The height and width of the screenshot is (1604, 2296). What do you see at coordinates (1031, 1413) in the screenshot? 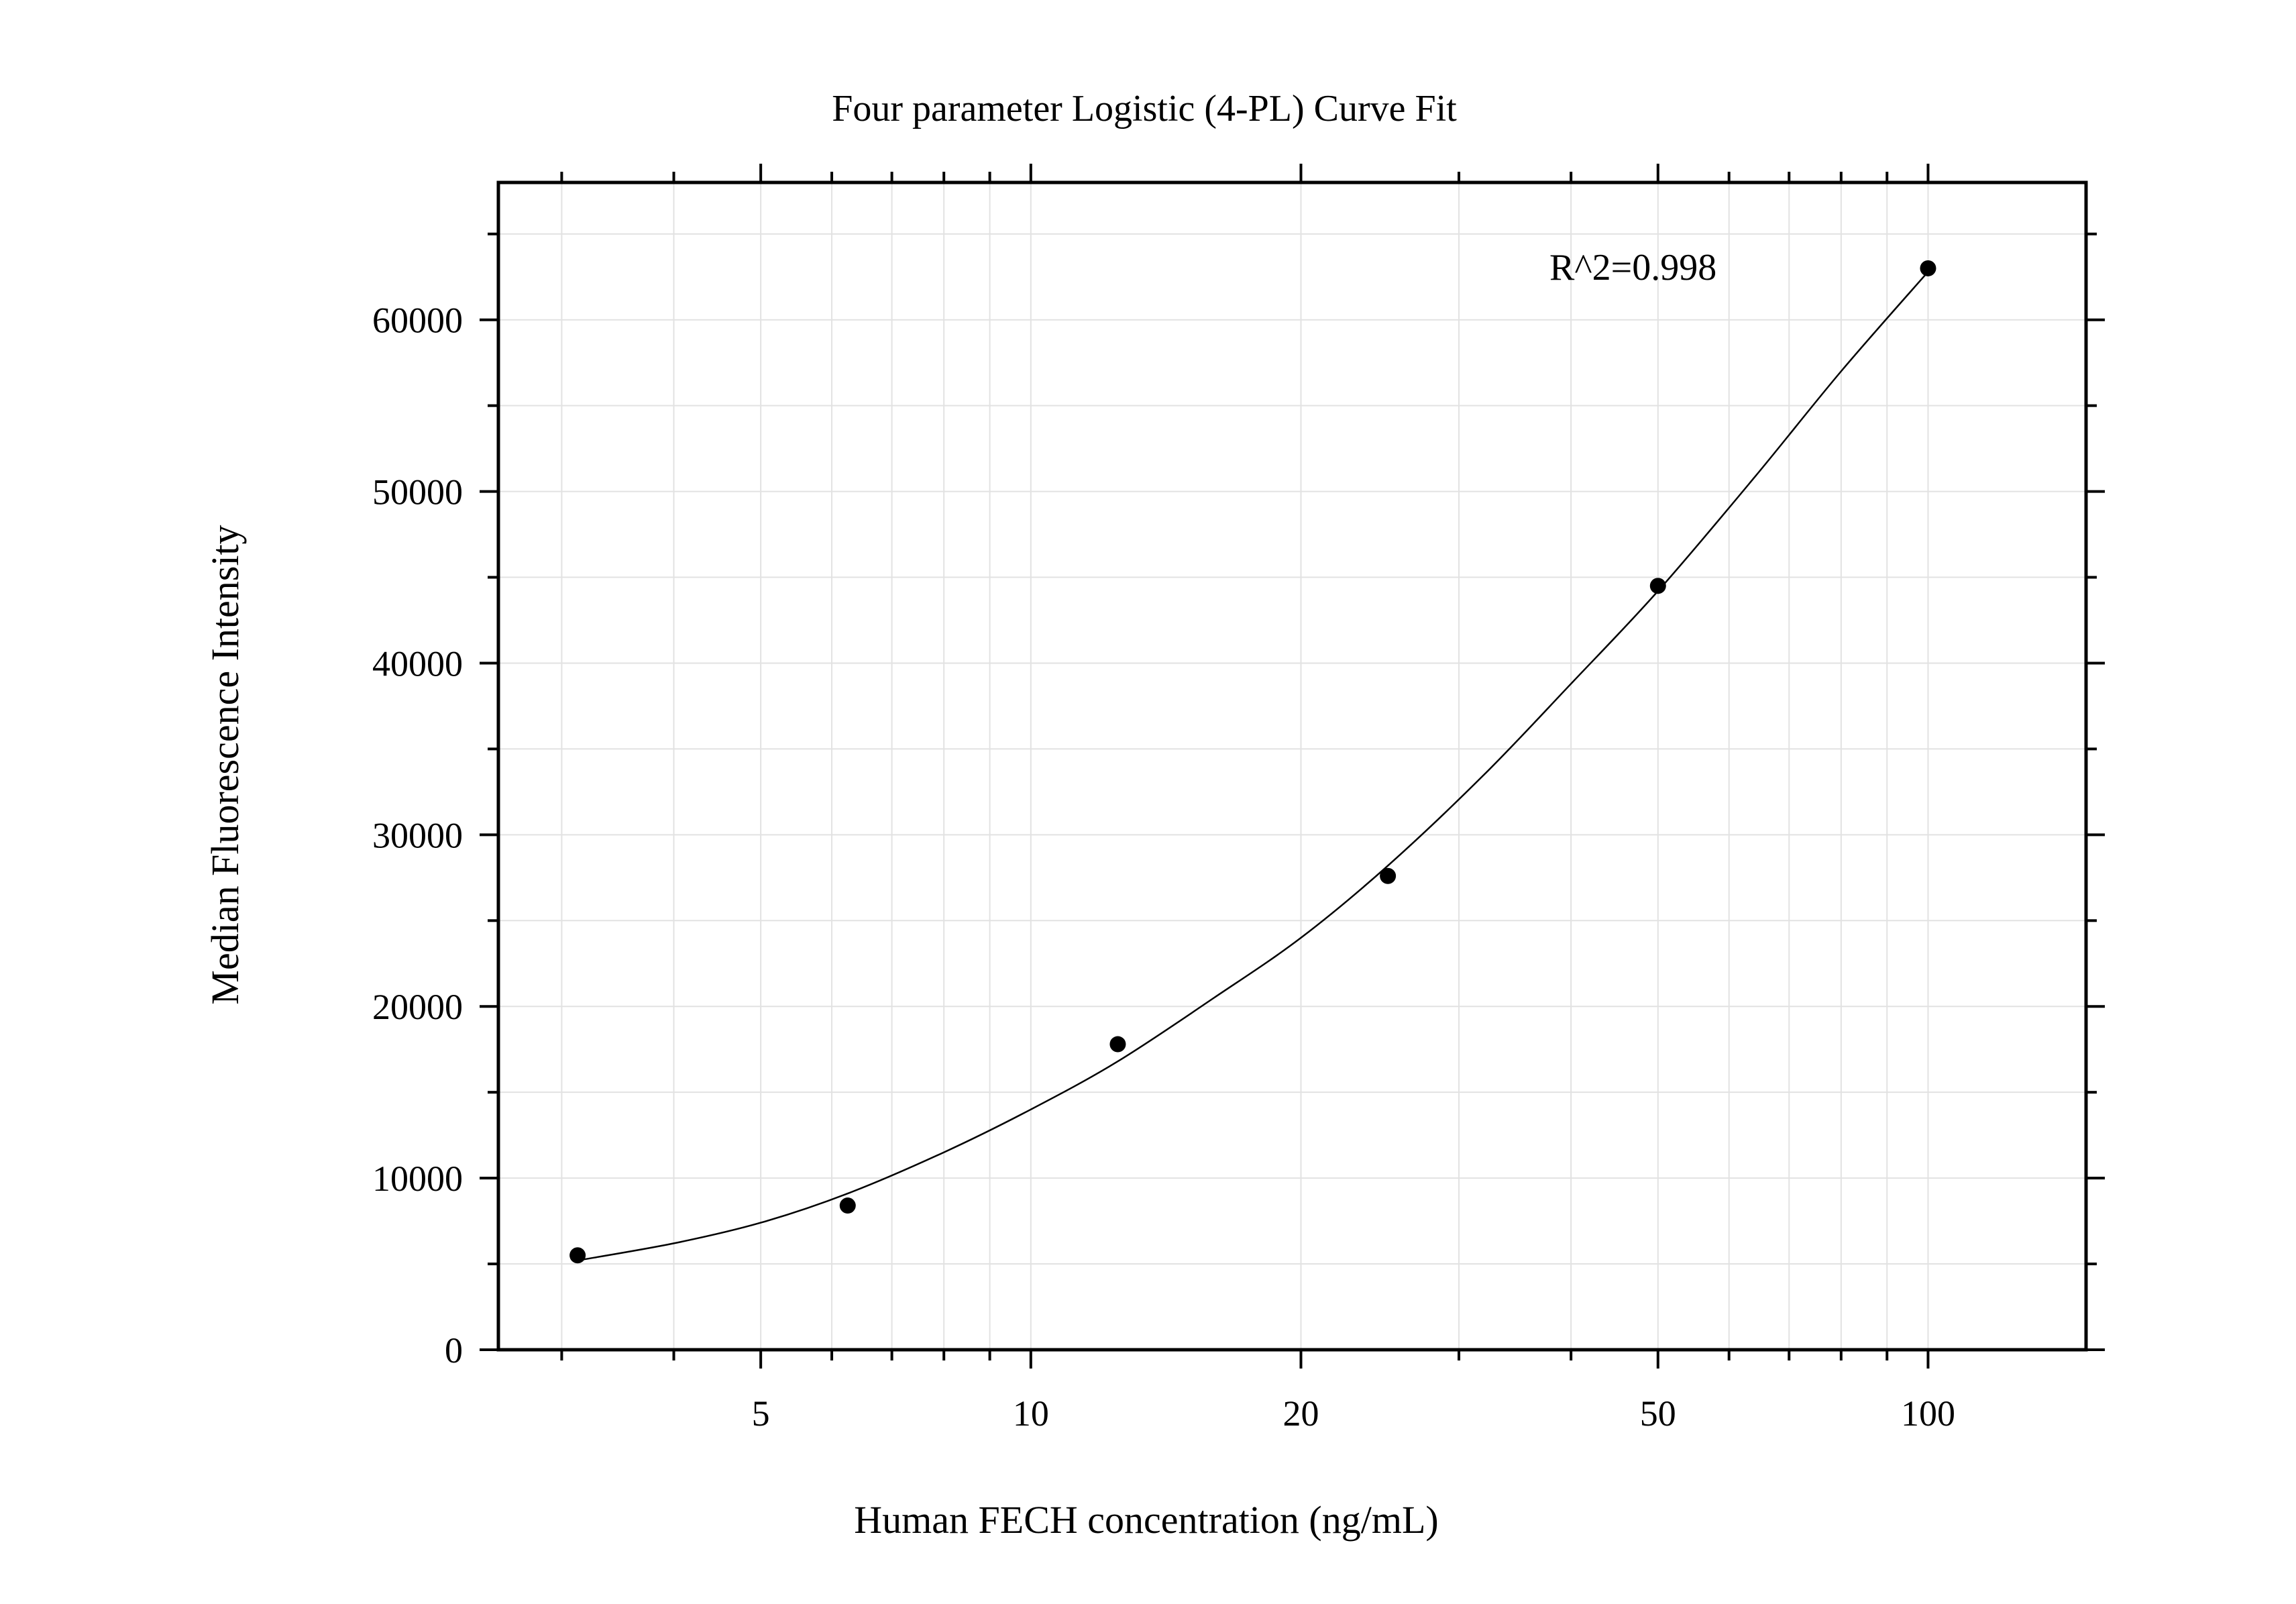
I see `x-tick-label: 10` at bounding box center [1031, 1413].